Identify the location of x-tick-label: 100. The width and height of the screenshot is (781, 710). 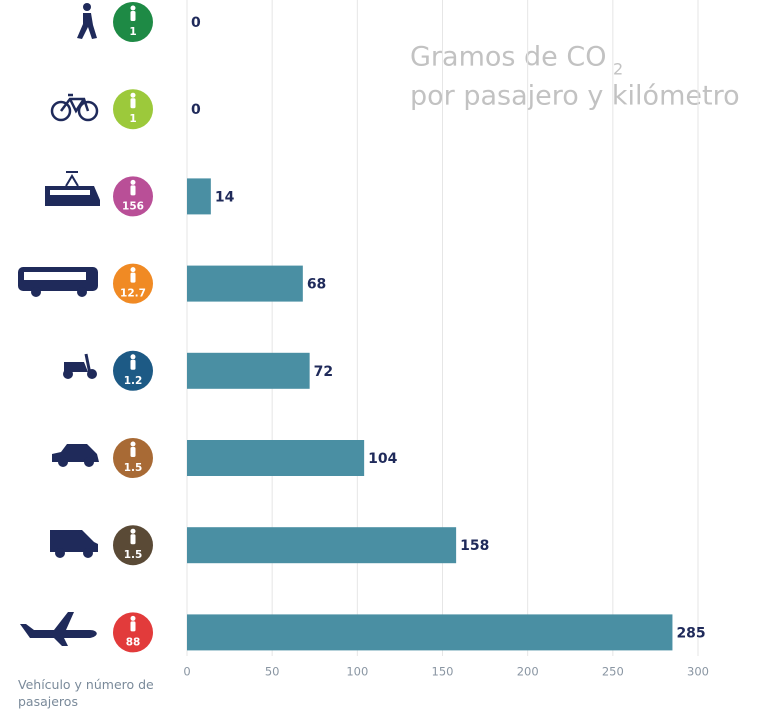
(357, 672).